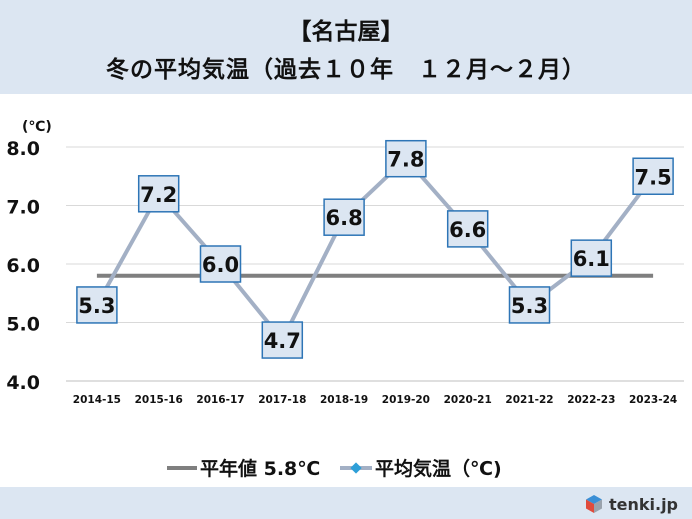  Describe the element at coordinates (97, 400) in the screenshot. I see `x-tick-label: 2014-15` at that location.